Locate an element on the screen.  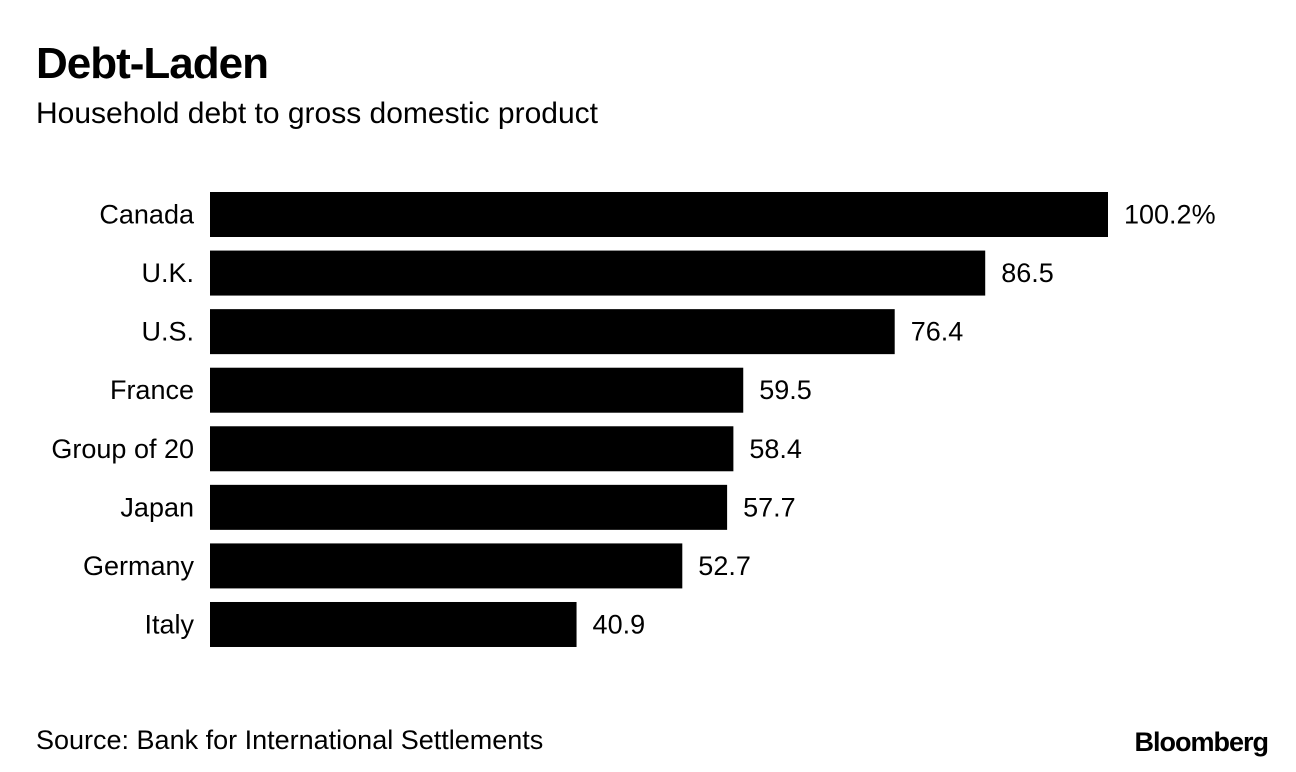
bar-france is located at coordinates (477, 390).